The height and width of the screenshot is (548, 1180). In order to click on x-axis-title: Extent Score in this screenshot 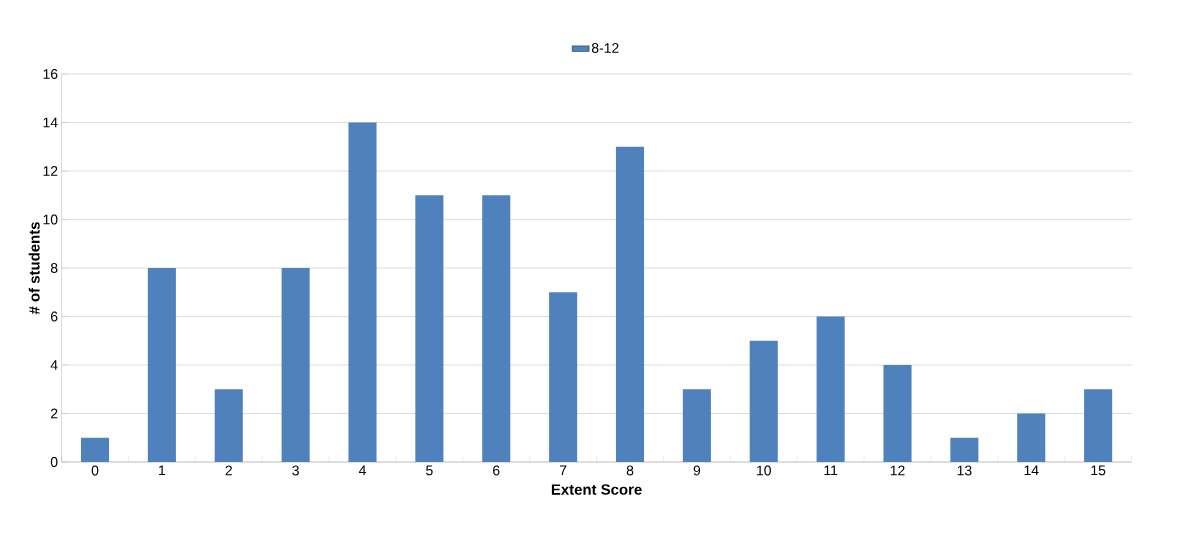, I will do `click(596, 489)`.